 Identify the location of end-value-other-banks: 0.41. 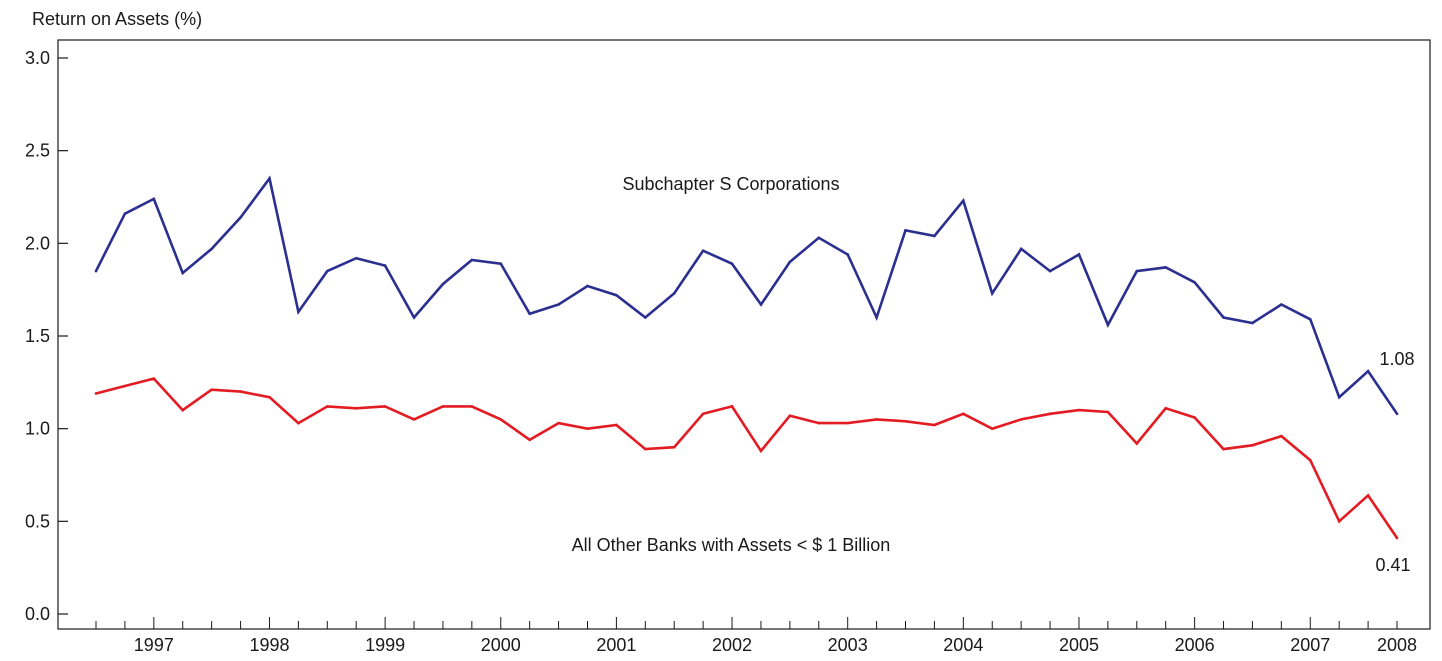
(1392, 565).